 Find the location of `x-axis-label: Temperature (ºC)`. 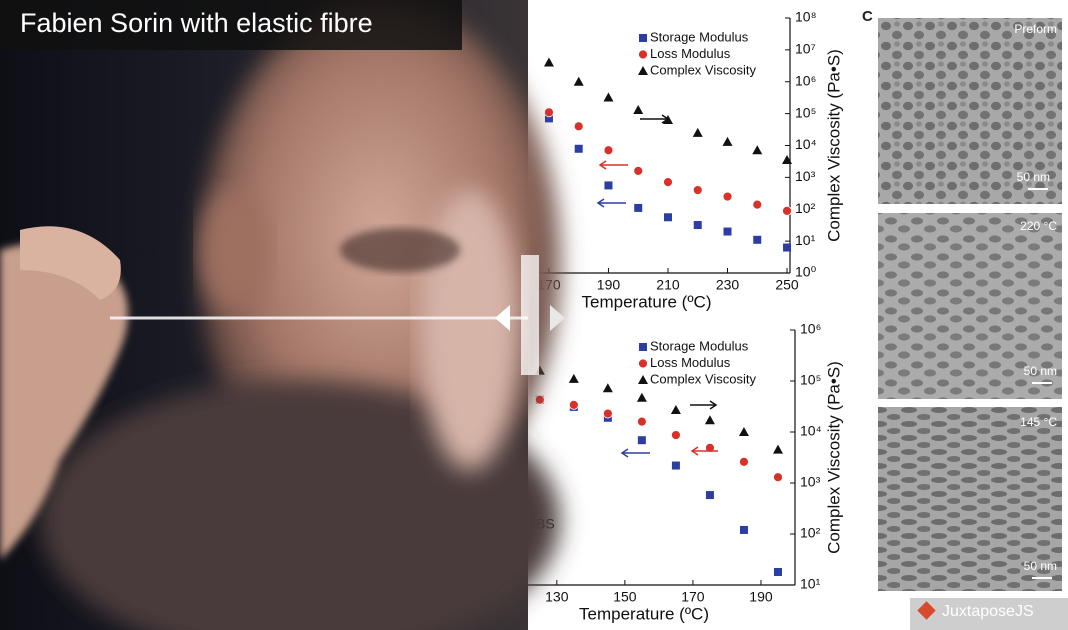

x-axis-label: Temperature (ºC) is located at coordinates (644, 613).